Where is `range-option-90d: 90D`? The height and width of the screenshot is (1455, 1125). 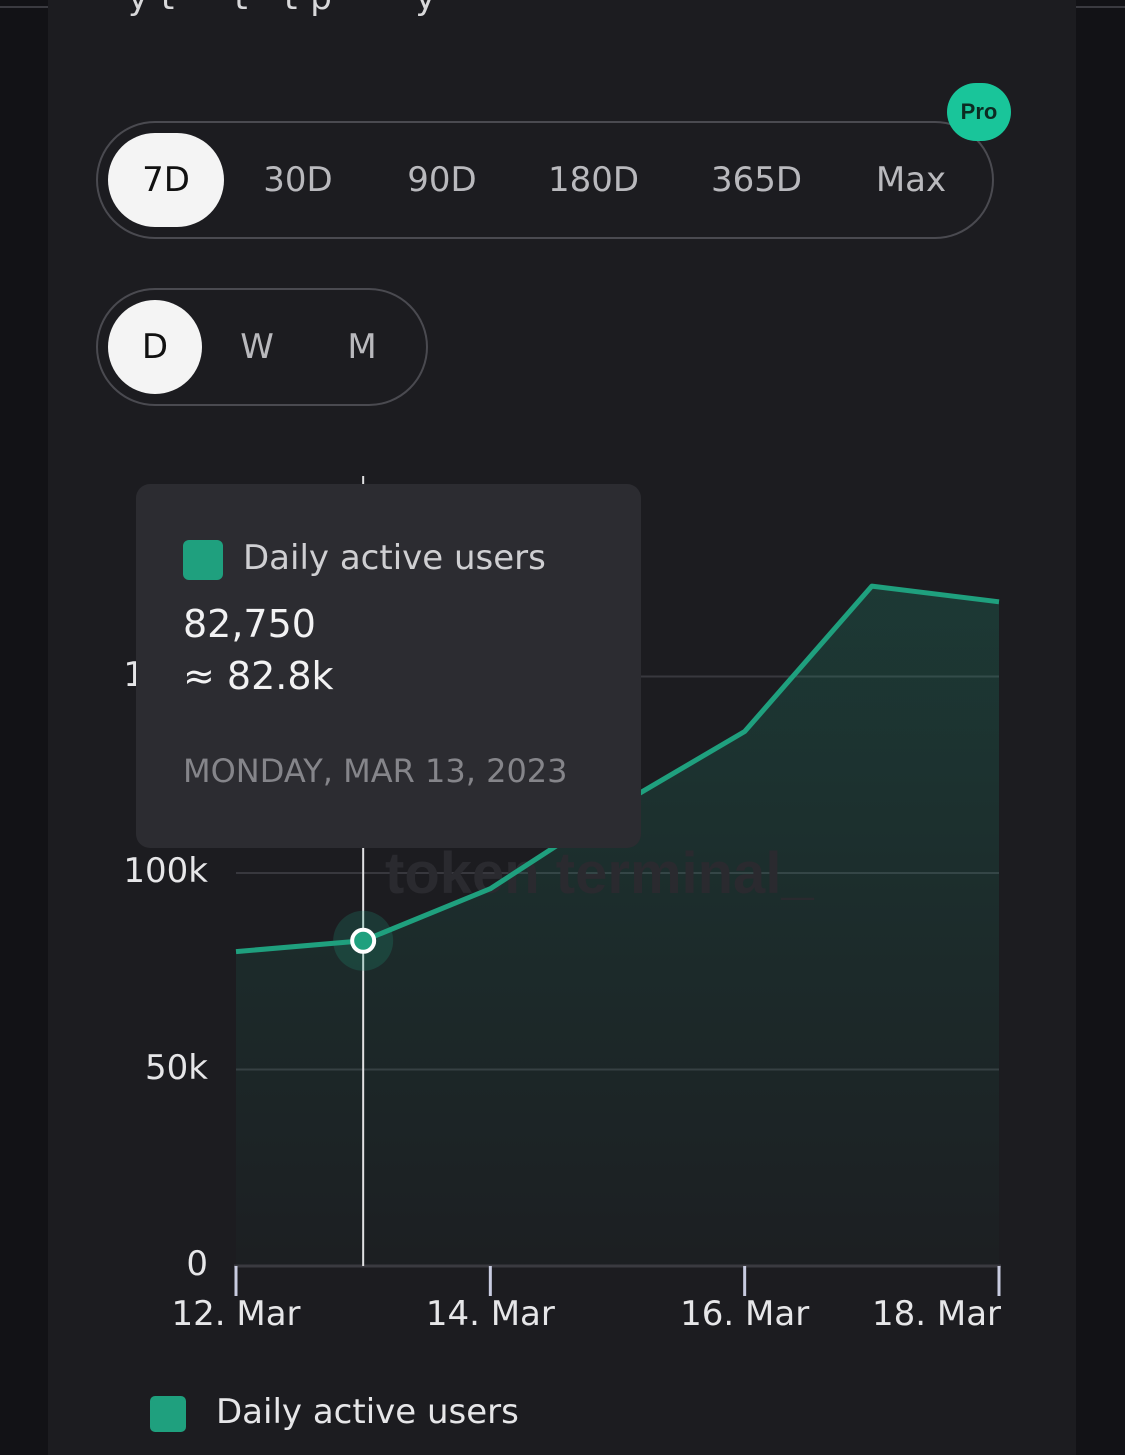 range-option-90d: 90D is located at coordinates (442, 180).